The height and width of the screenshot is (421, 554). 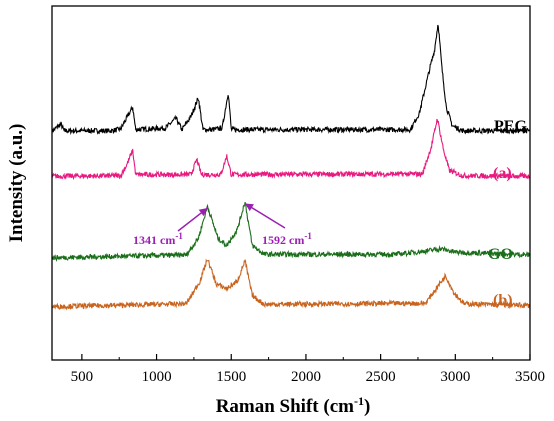 What do you see at coordinates (293, 405) in the screenshot?
I see `x-axis-label: Raman Shift (cm-1)` at bounding box center [293, 405].